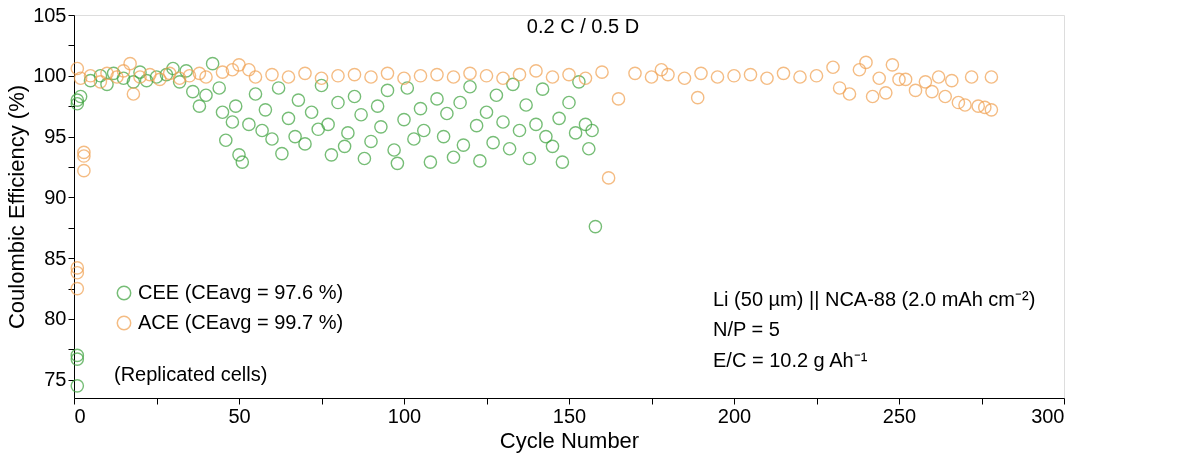 This screenshot has height=474, width=1193. I want to click on x-tick-label: 250, so click(899, 415).